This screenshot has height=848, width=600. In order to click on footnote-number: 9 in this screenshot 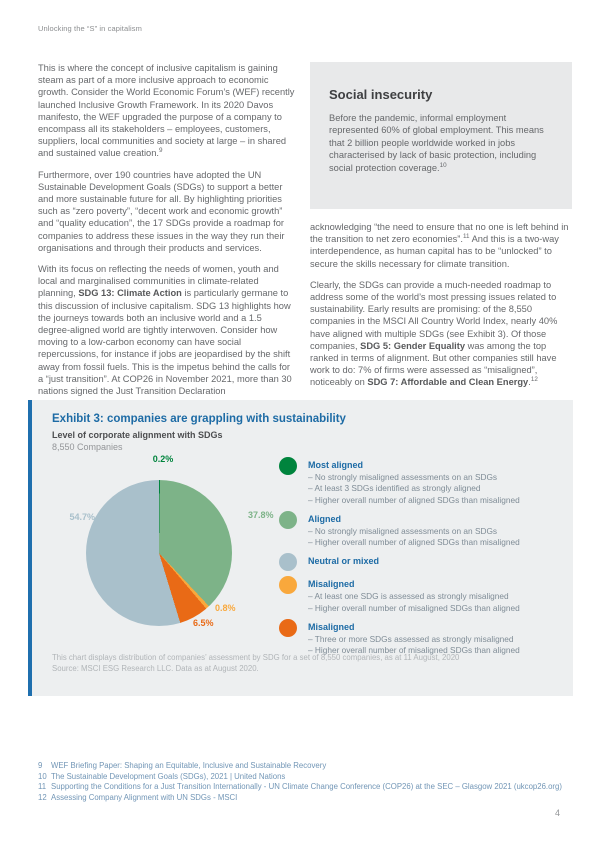, I will do `click(40, 765)`.